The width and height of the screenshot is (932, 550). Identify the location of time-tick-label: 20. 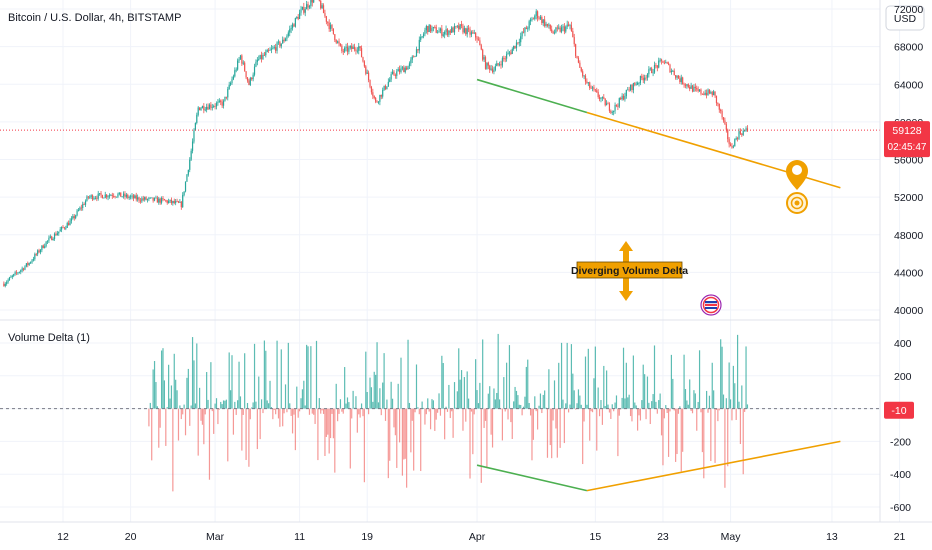
(131, 537).